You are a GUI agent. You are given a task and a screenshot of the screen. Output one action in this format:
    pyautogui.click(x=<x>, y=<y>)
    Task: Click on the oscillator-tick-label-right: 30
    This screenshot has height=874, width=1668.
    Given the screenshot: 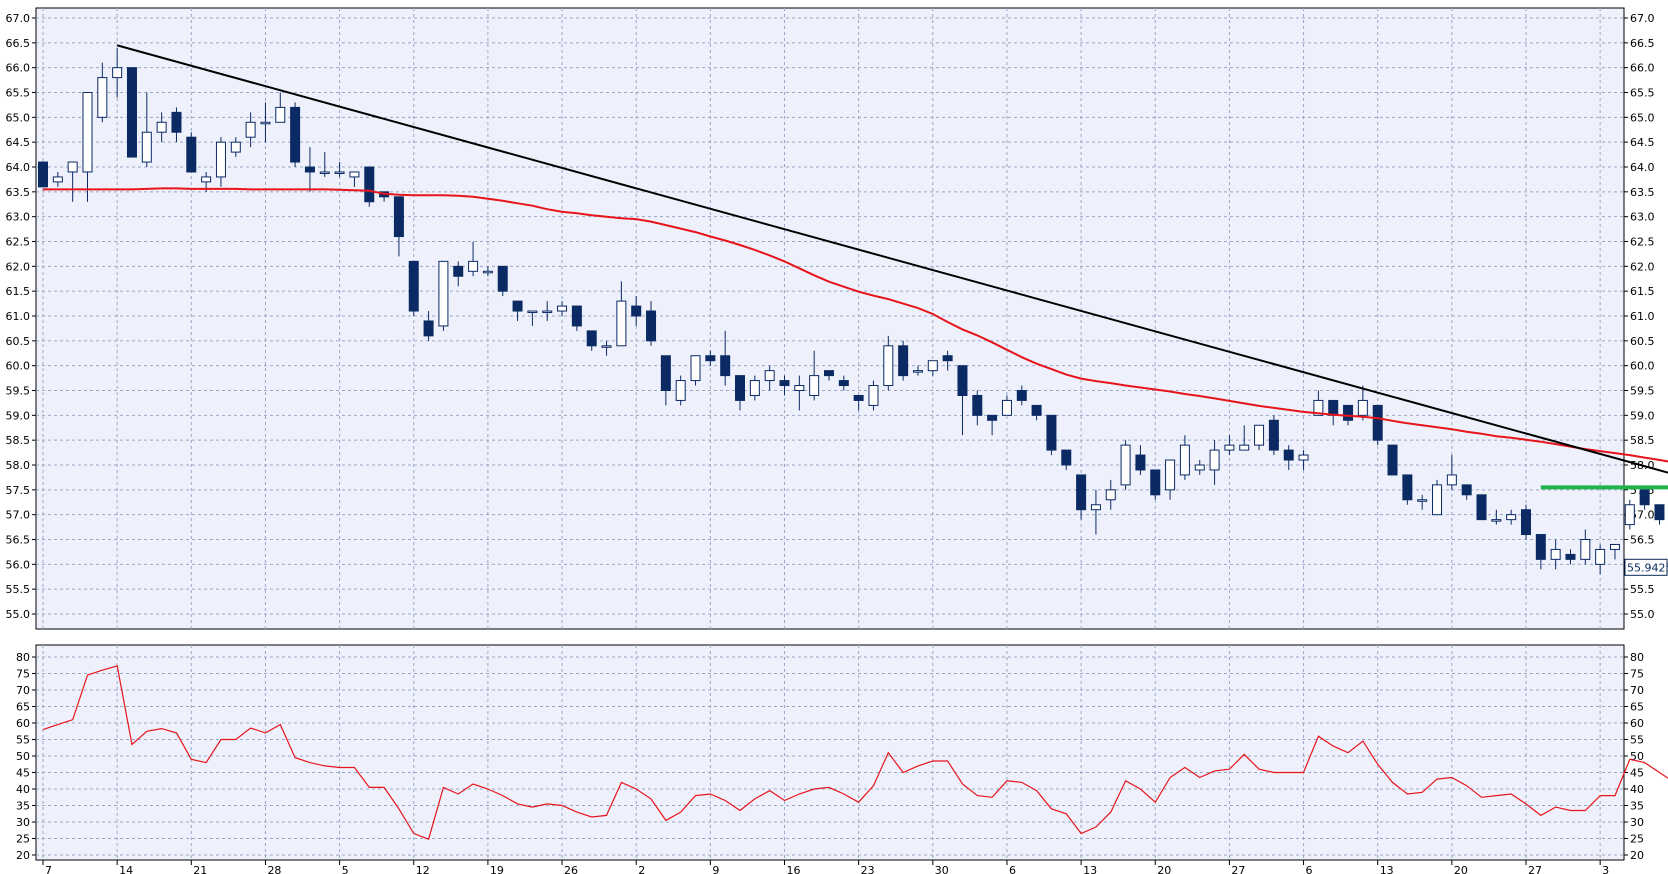 What is the action you would take?
    pyautogui.click(x=1637, y=822)
    